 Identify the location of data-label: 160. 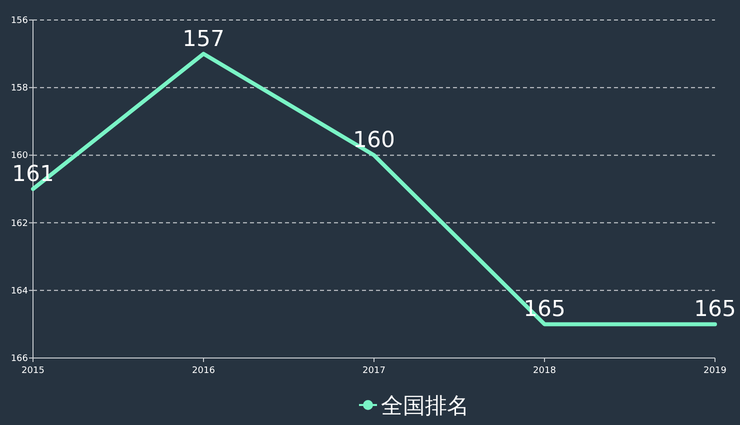
(374, 141).